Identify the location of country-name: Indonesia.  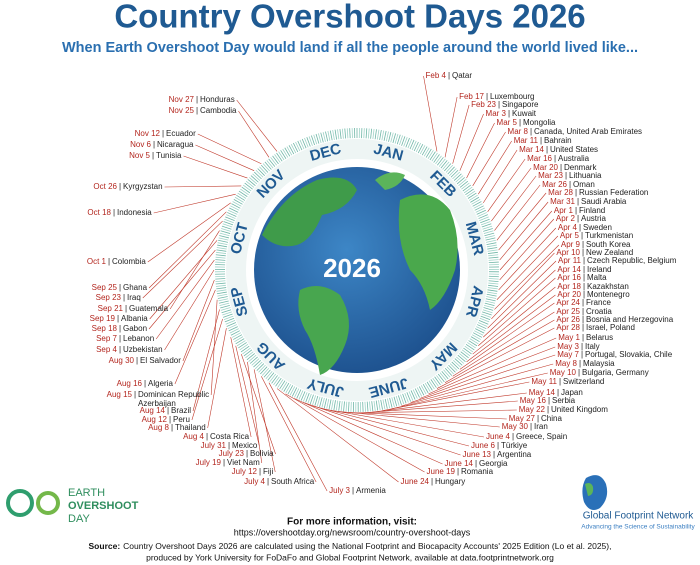
(134, 212).